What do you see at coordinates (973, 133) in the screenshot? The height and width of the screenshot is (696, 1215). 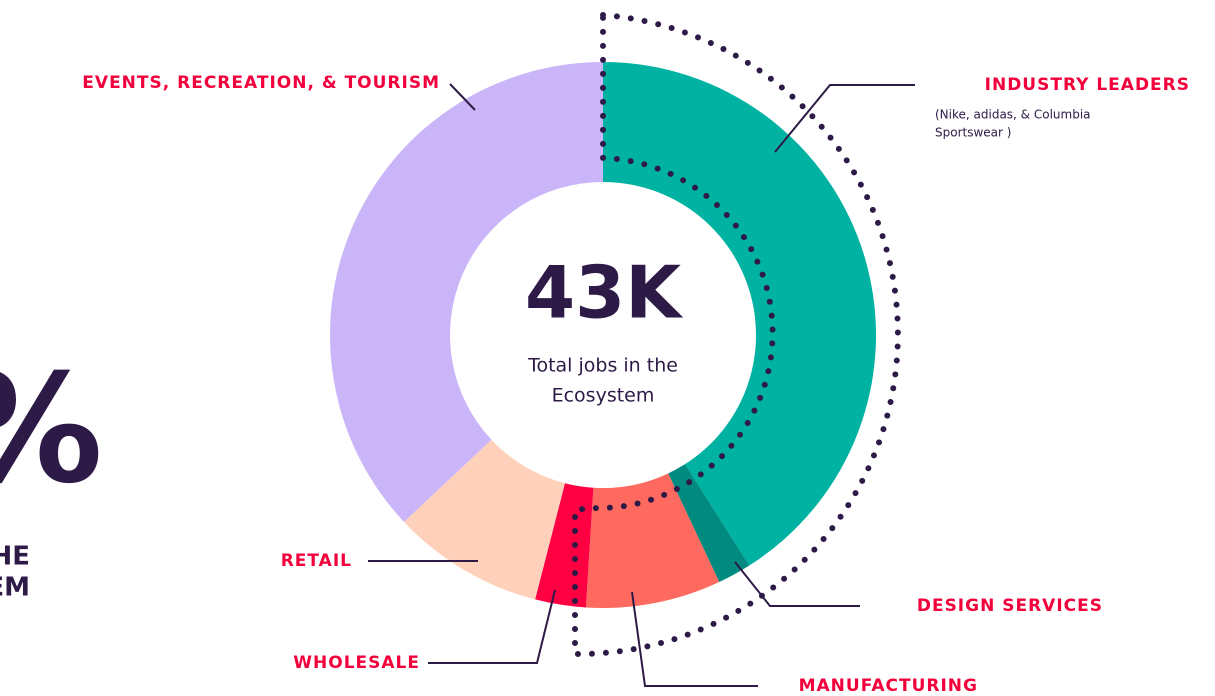 I see `annotation: Sportswear )` at bounding box center [973, 133].